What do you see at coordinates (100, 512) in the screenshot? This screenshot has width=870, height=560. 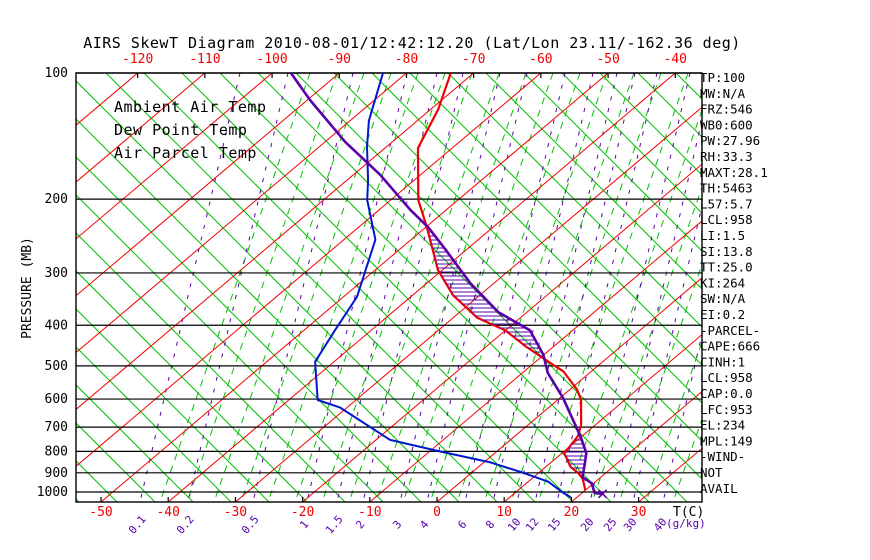 I see `bottom-temp-tick-label: -50` at bounding box center [100, 512].